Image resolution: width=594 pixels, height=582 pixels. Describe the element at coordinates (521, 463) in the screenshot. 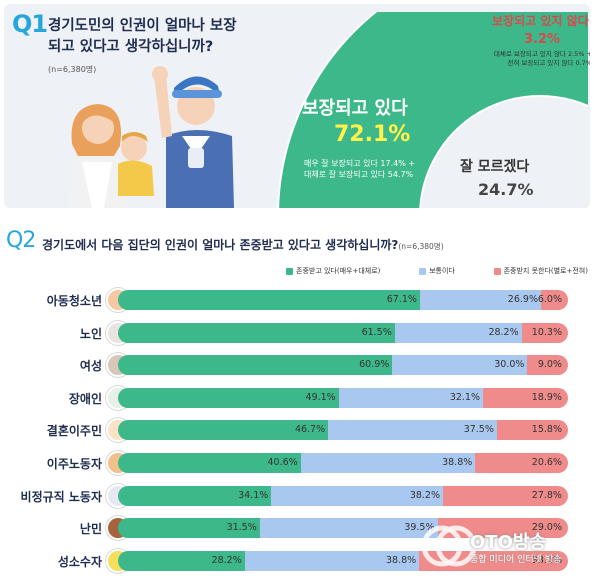

I see `bar-segment-not-respected: 20.6%` at that location.